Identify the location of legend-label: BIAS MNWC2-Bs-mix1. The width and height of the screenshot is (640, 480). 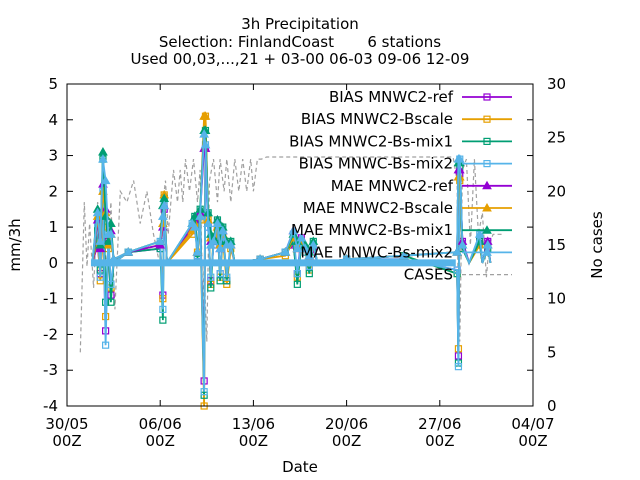
(371, 141).